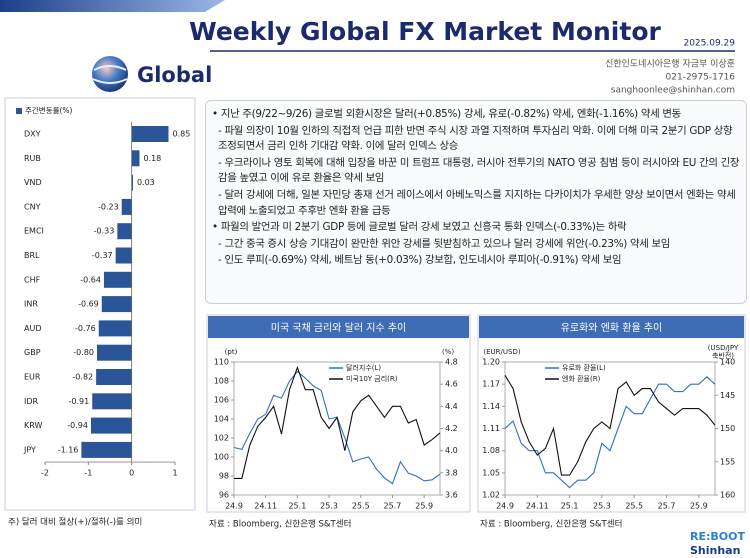  What do you see at coordinates (667, 506) in the screenshot?
I see `x-tick-label: 25.7` at bounding box center [667, 506].